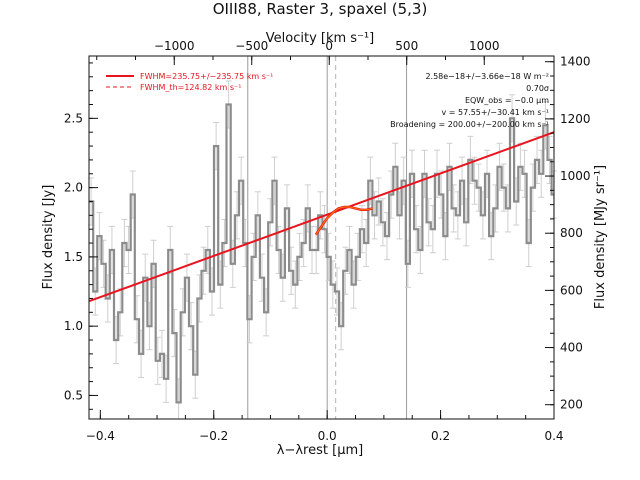 The width and height of the screenshot is (640, 480). What do you see at coordinates (571, 233) in the screenshot?
I see `y2-tick-label: 800` at bounding box center [571, 233].